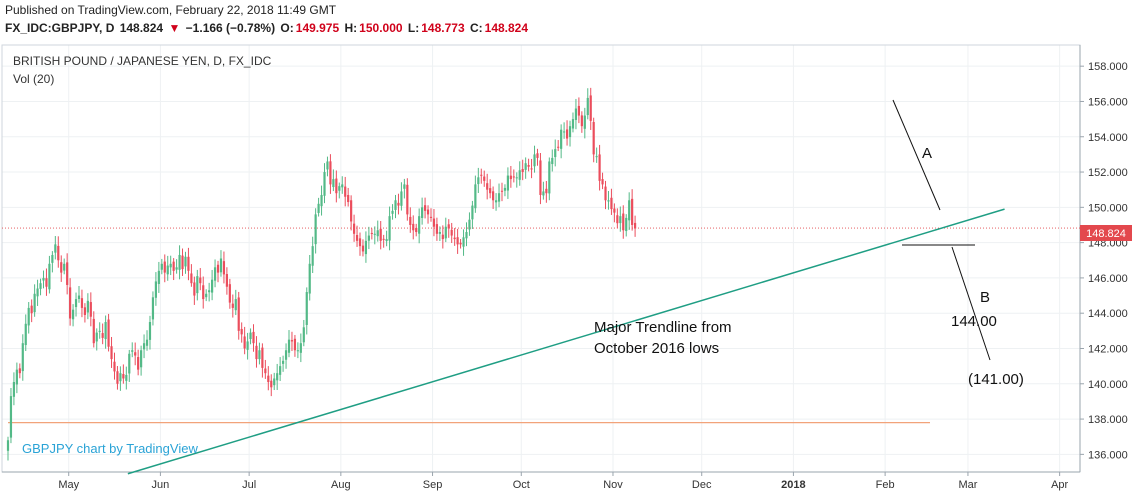  What do you see at coordinates (663, 327) in the screenshot?
I see `trendline-label-1: Major Trendline from` at bounding box center [663, 327].